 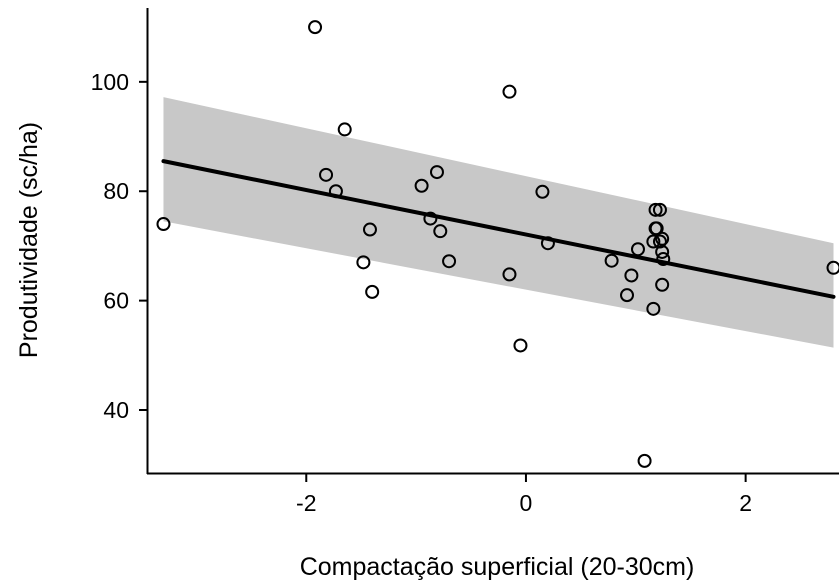 What do you see at coordinates (116, 191) in the screenshot?
I see `y-tick-label: 80` at bounding box center [116, 191].